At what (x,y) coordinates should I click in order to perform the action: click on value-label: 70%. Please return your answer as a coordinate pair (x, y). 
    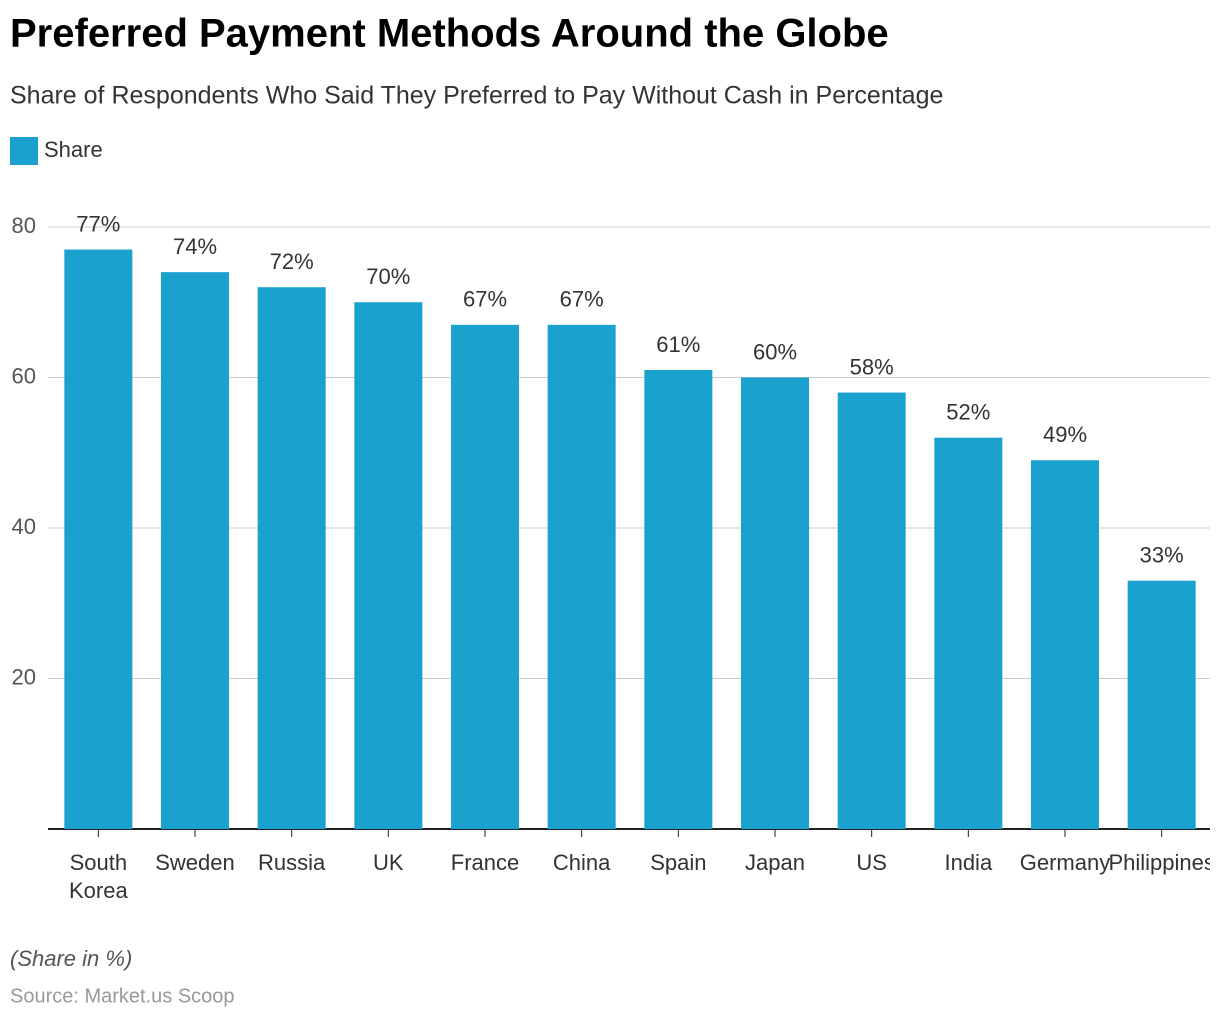
    Looking at the image, I should click on (388, 276).